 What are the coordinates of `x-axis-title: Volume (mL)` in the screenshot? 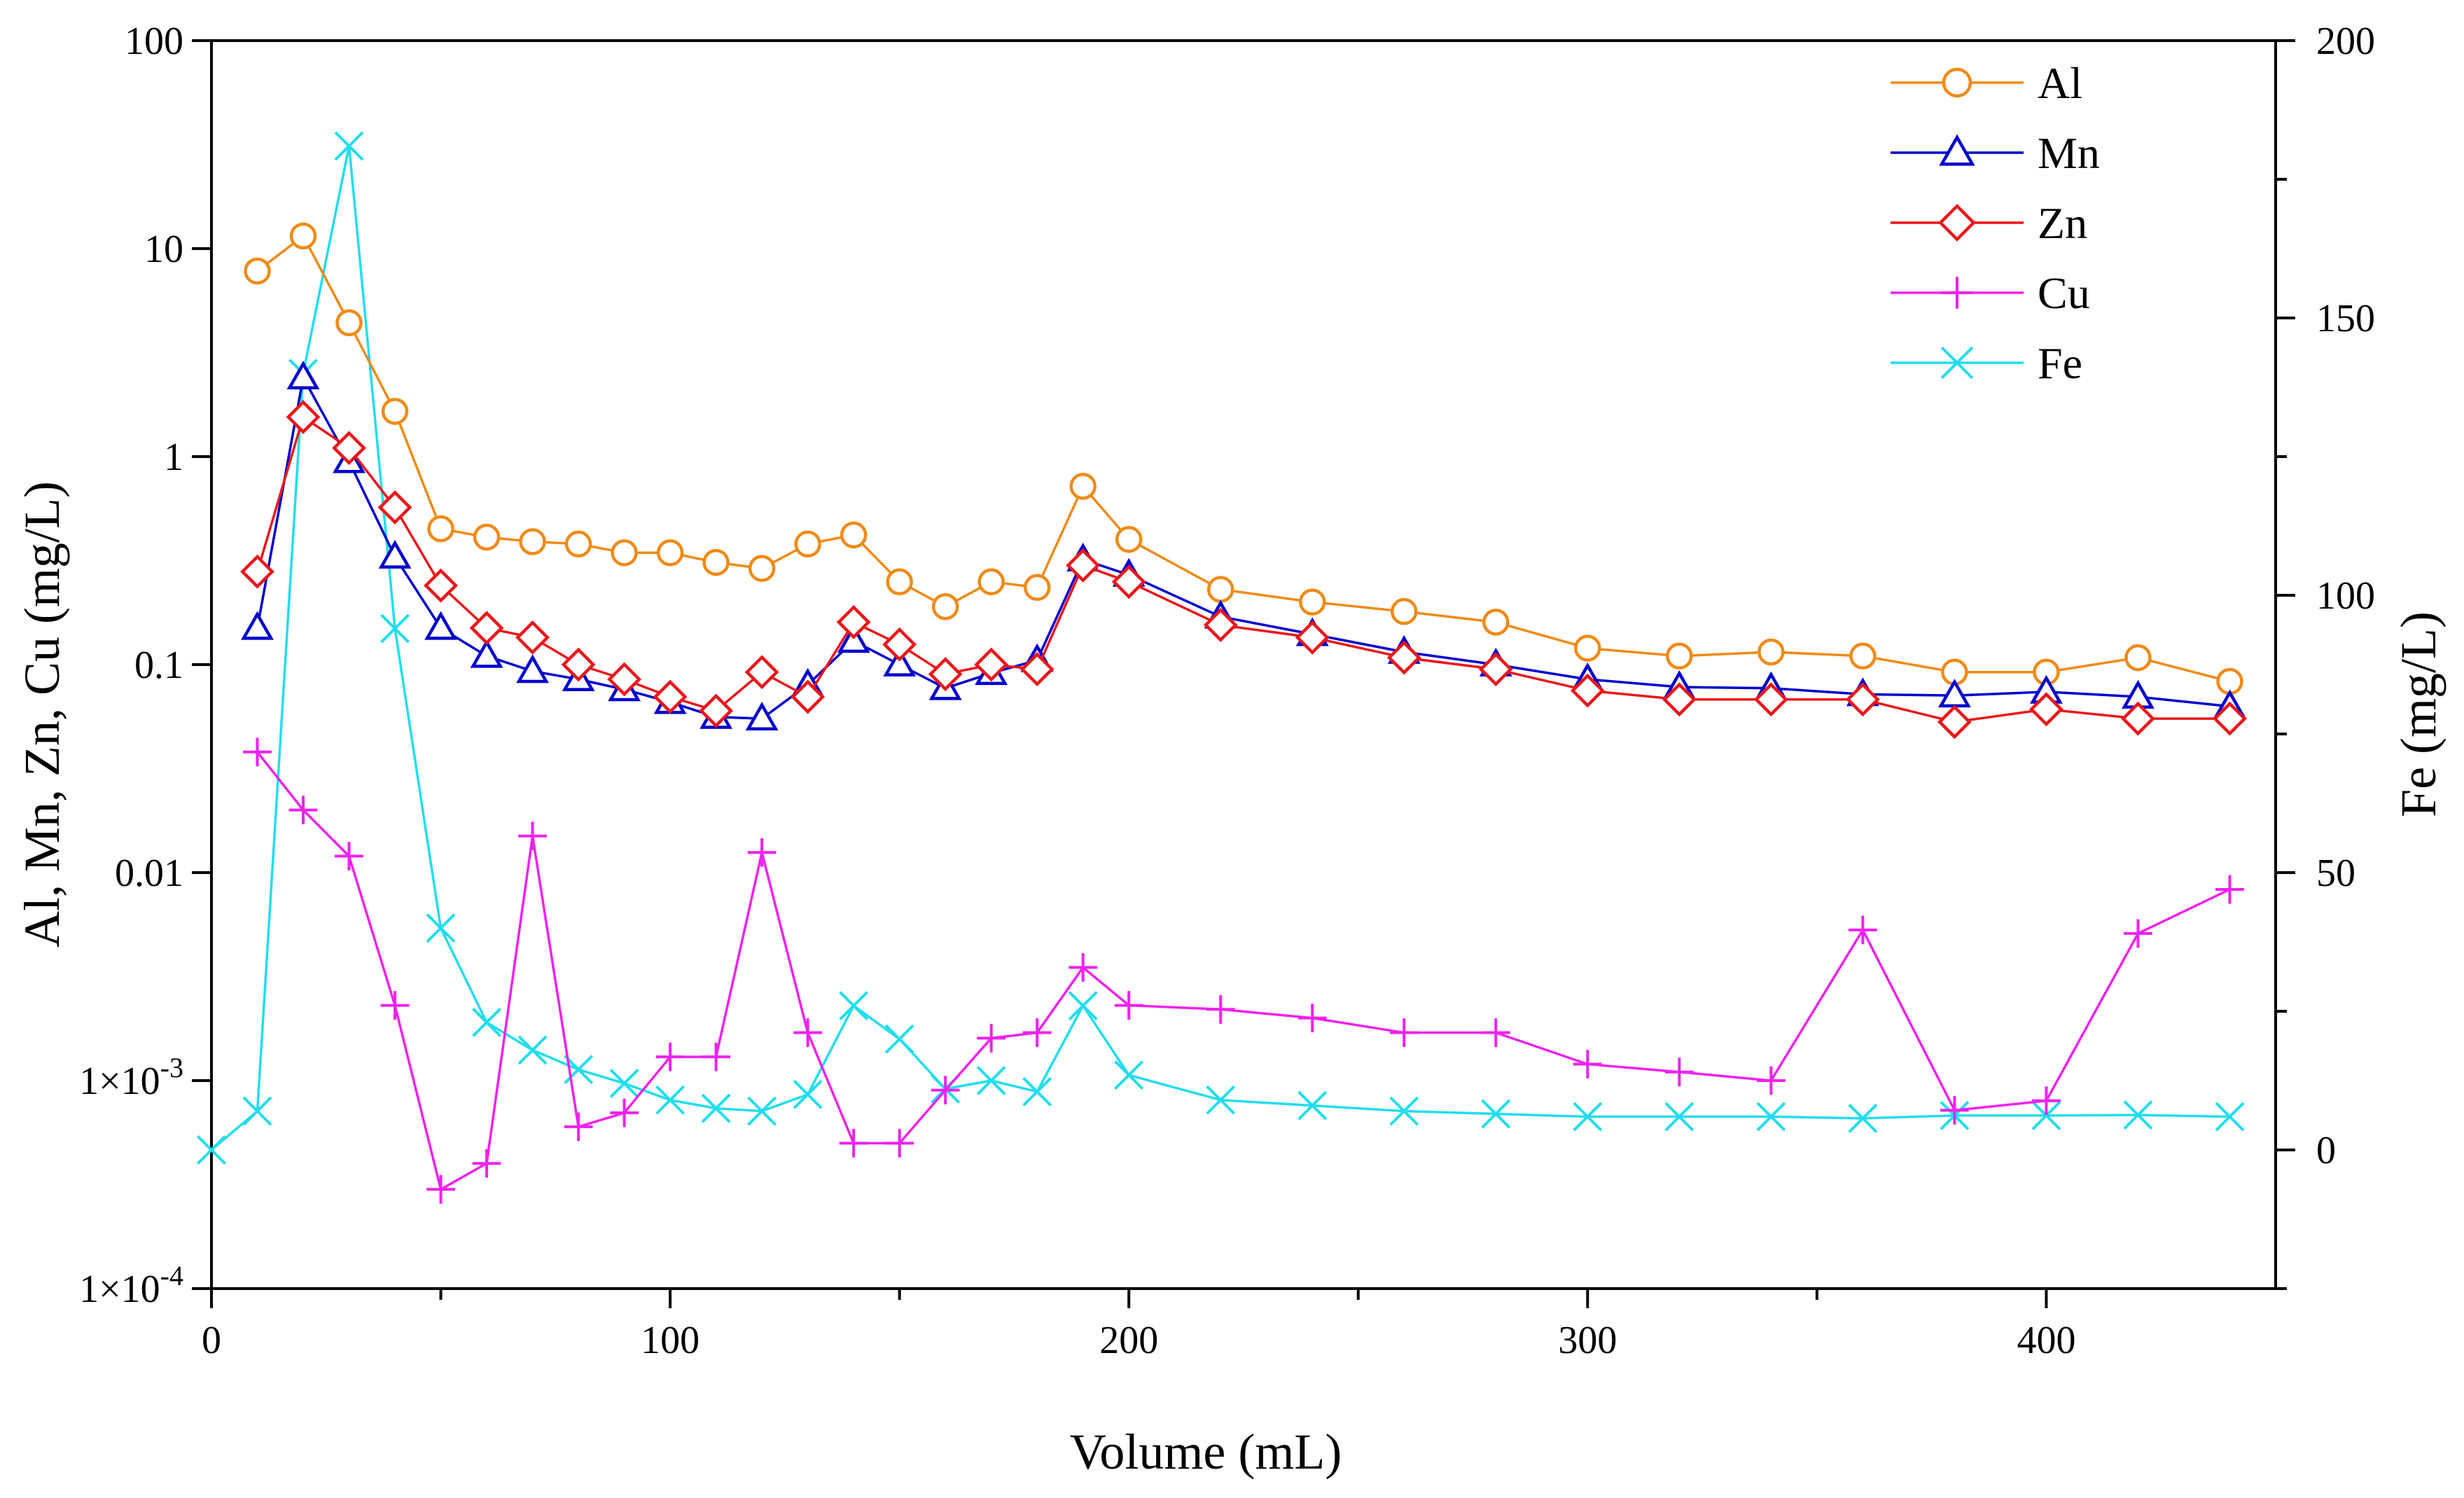 It's located at (1206, 1452).